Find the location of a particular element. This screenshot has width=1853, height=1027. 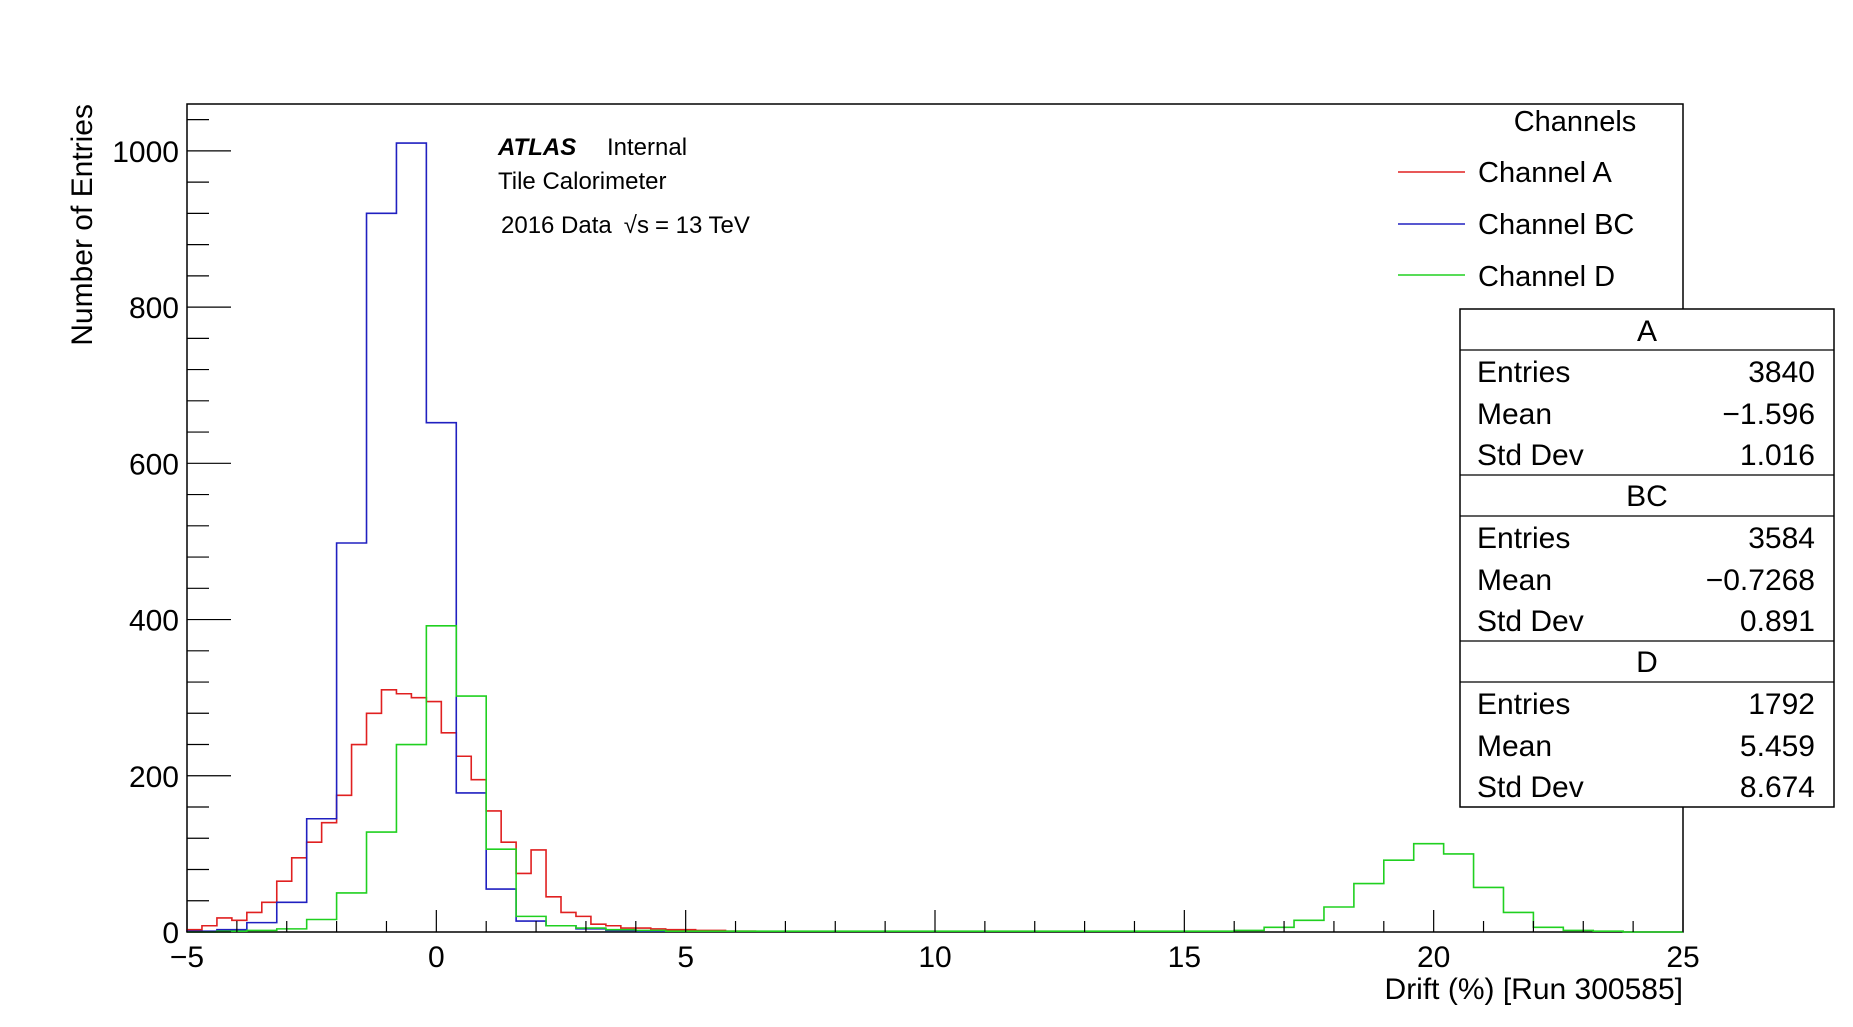

stats-header-bc: BC is located at coordinates (1647, 496).